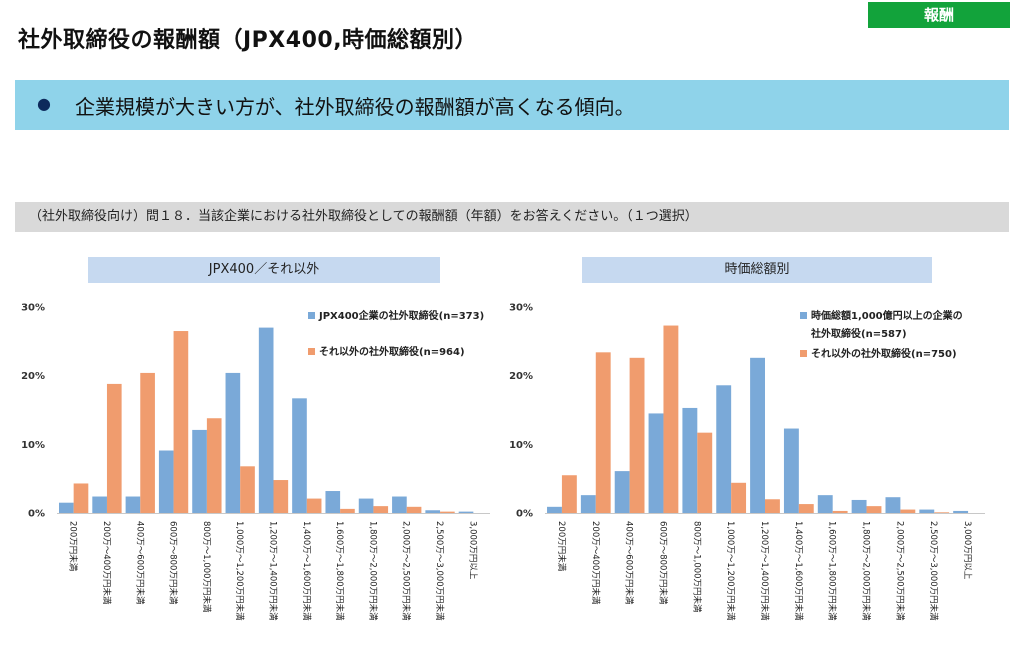  I want to click on legend-label-series2: それ以外の社外取締役(n=964), so click(392, 351).